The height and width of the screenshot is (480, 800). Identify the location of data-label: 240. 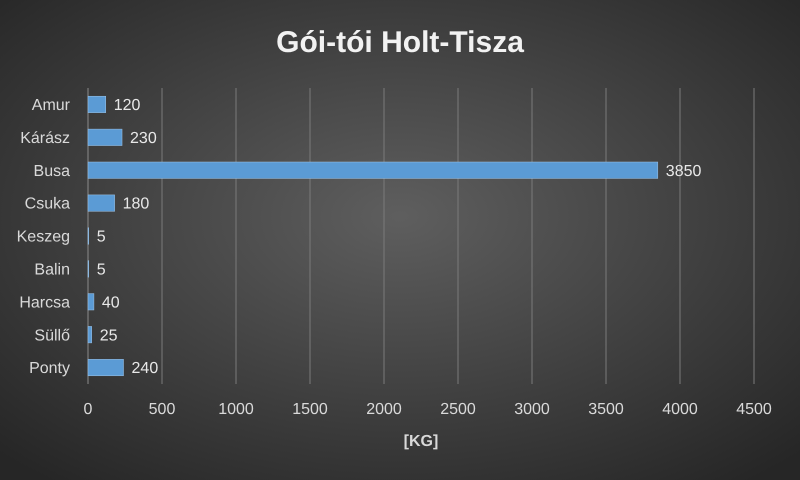
(145, 369).